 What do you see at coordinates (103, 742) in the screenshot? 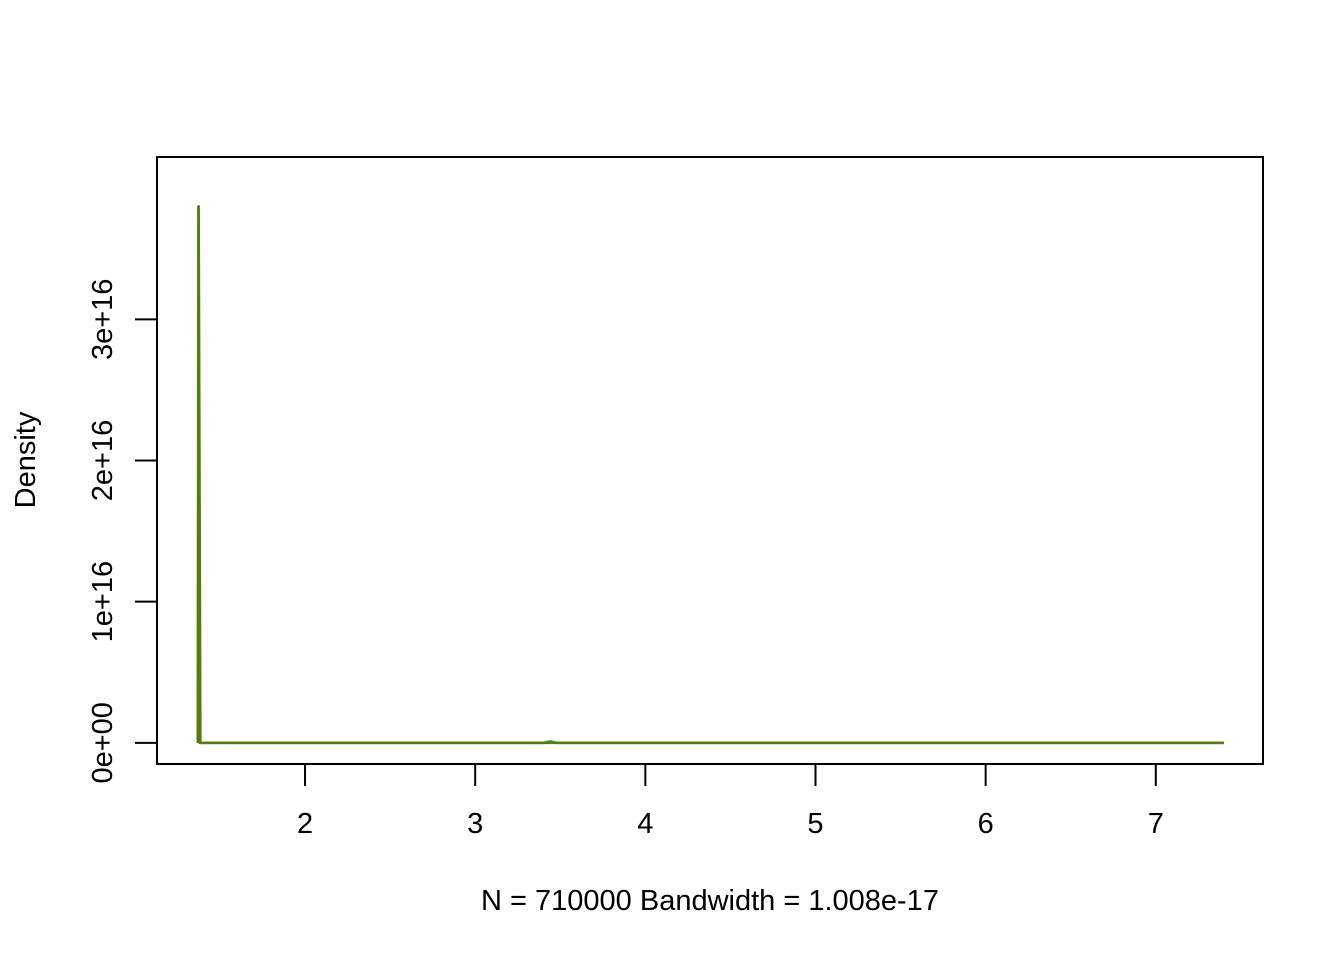
I see `y-tick-label: 0e+00` at bounding box center [103, 742].